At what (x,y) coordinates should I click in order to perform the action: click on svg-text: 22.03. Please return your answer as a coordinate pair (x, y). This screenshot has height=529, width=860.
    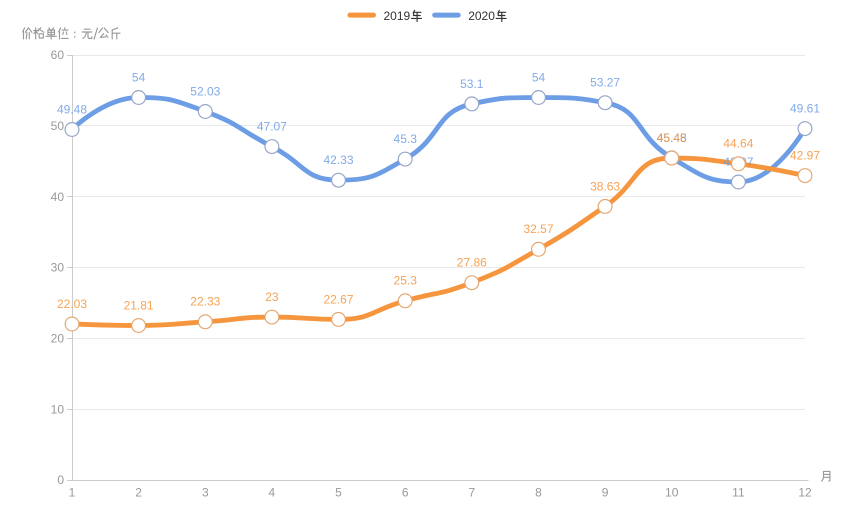
    Looking at the image, I should click on (72, 304).